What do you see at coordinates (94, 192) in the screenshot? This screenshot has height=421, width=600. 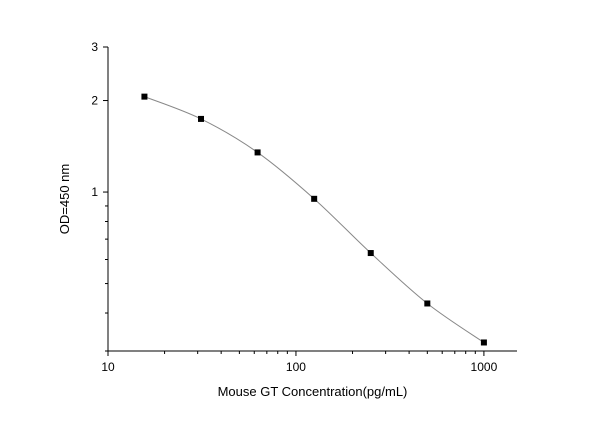 I see `y-tick-label: 1` at bounding box center [94, 192].